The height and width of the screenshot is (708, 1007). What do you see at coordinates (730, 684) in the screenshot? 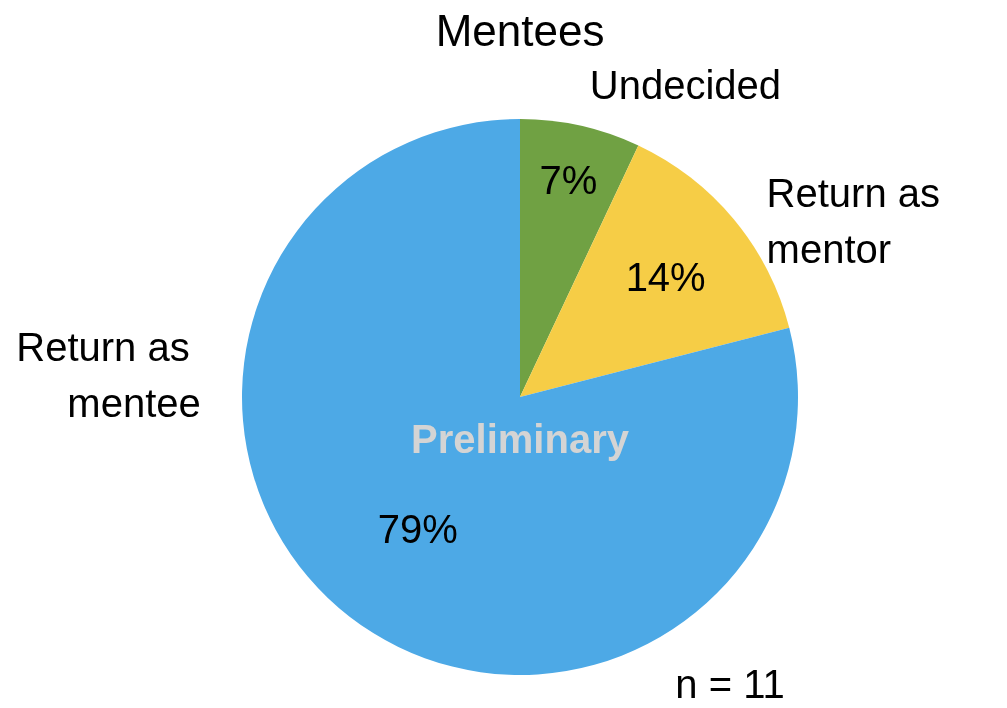
I see `text: n = 11` at bounding box center [730, 684].